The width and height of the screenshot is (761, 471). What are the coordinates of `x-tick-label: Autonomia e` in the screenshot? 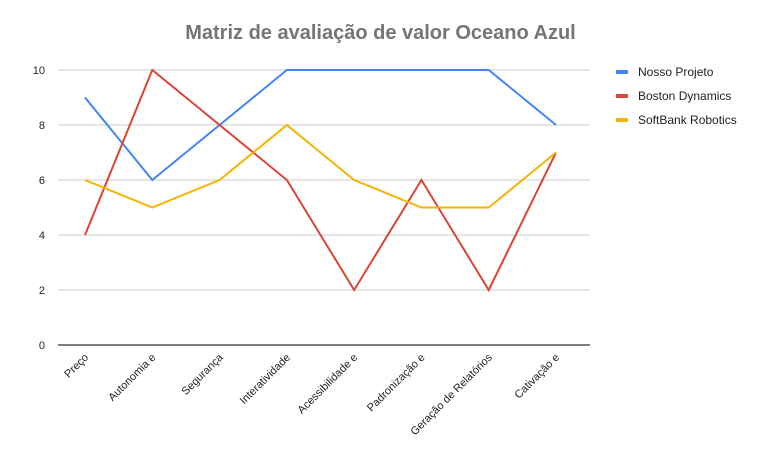 It's located at (132, 378).